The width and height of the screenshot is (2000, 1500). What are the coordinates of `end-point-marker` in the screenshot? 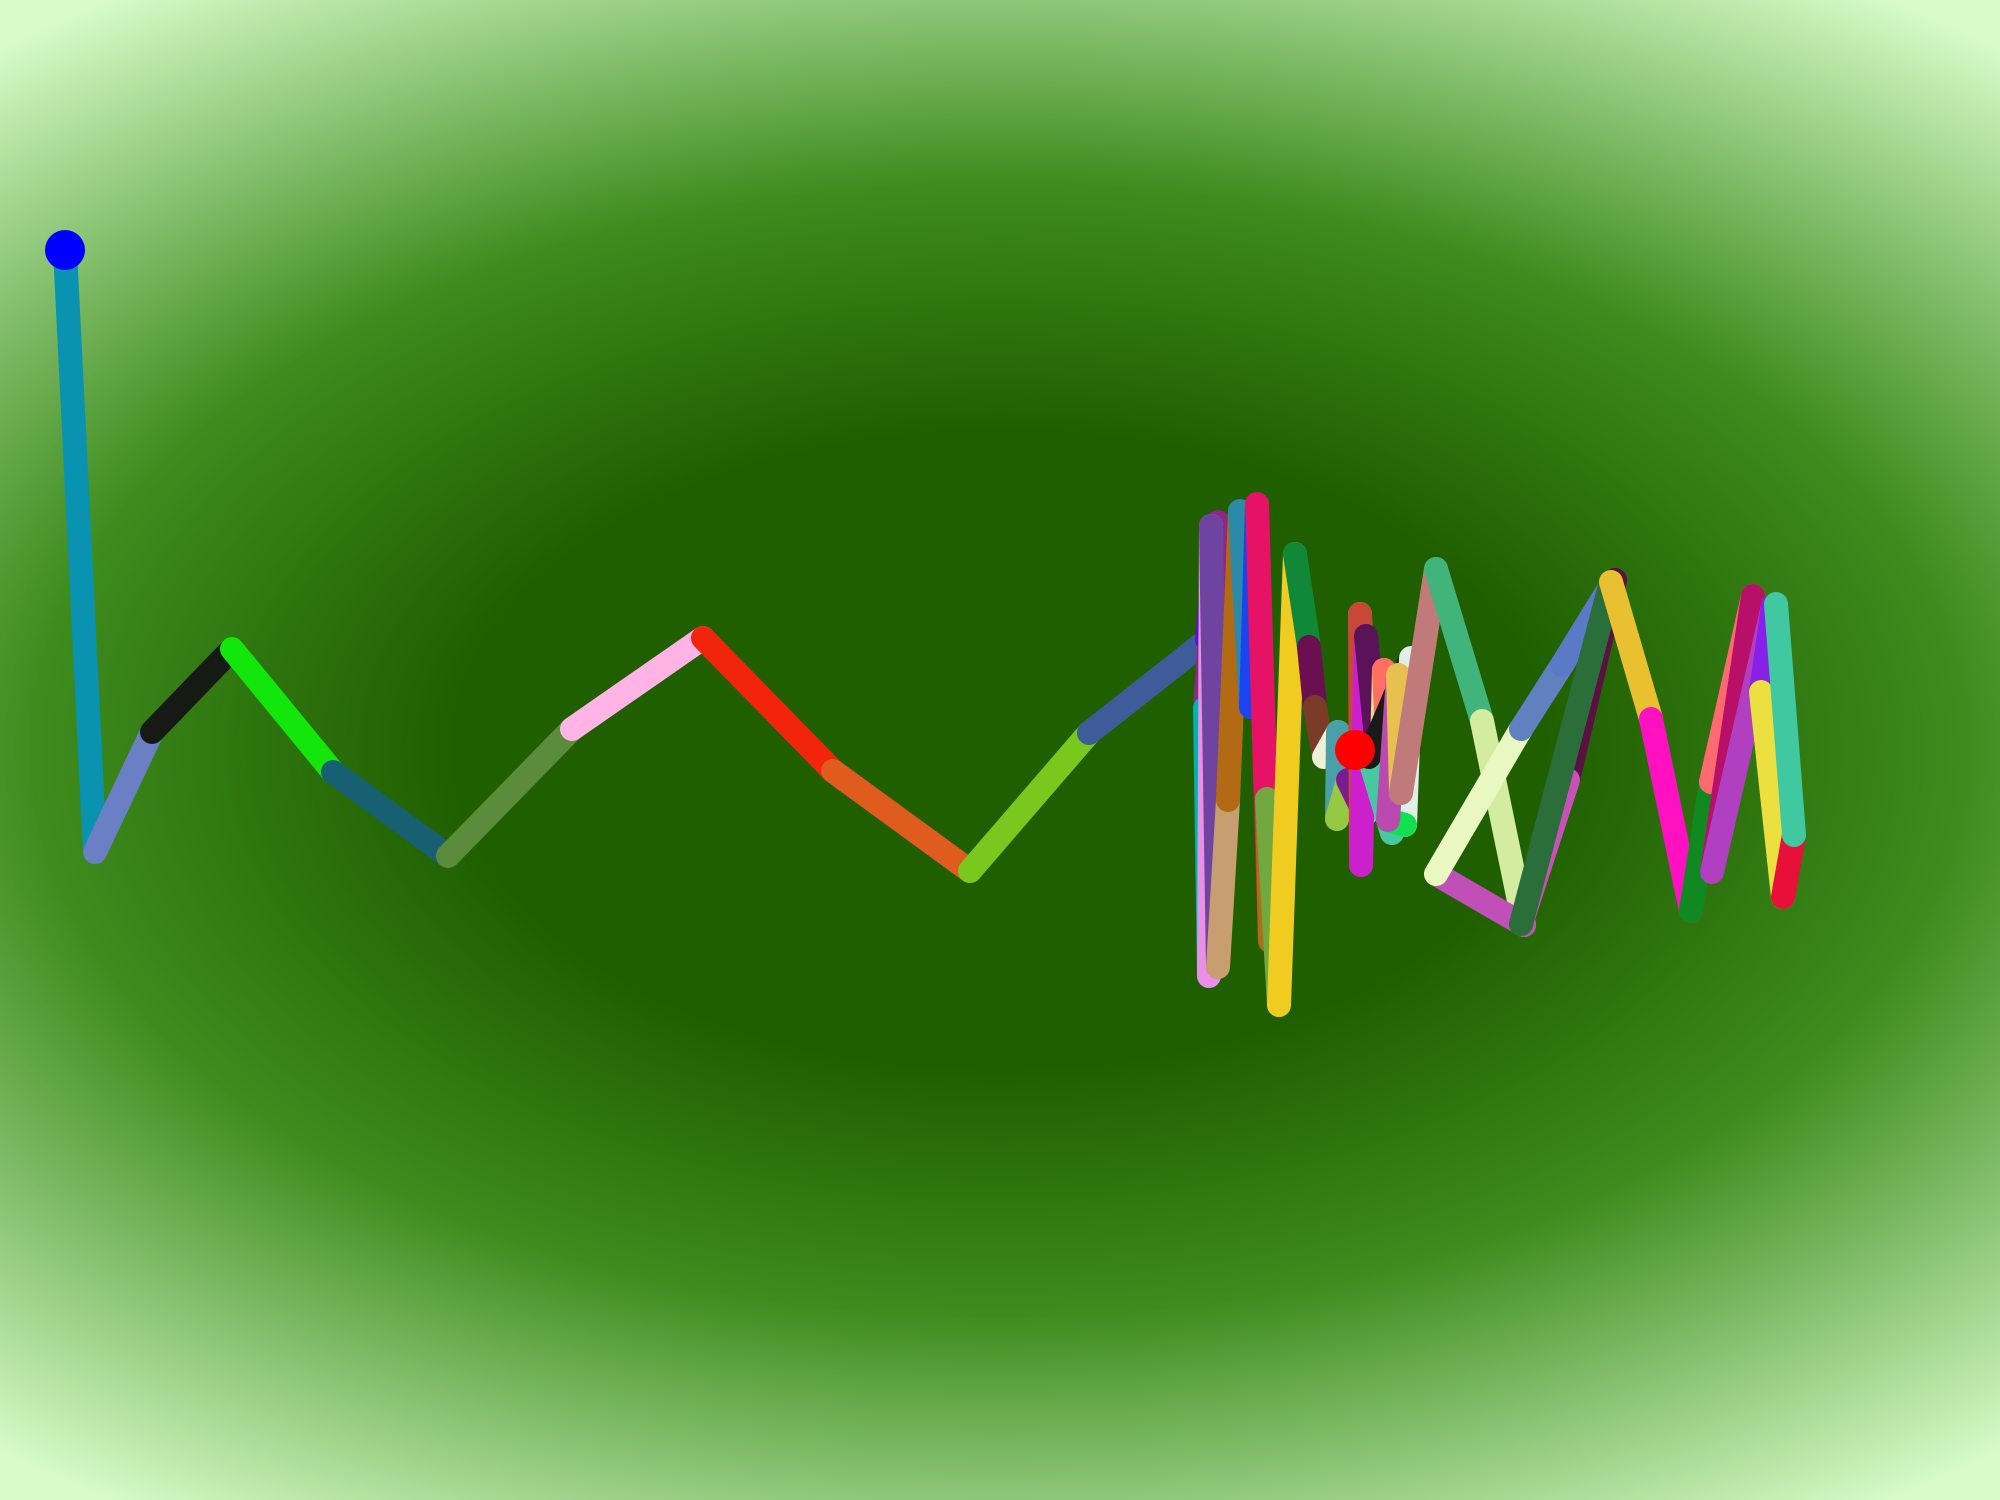 It's located at (1355, 750).